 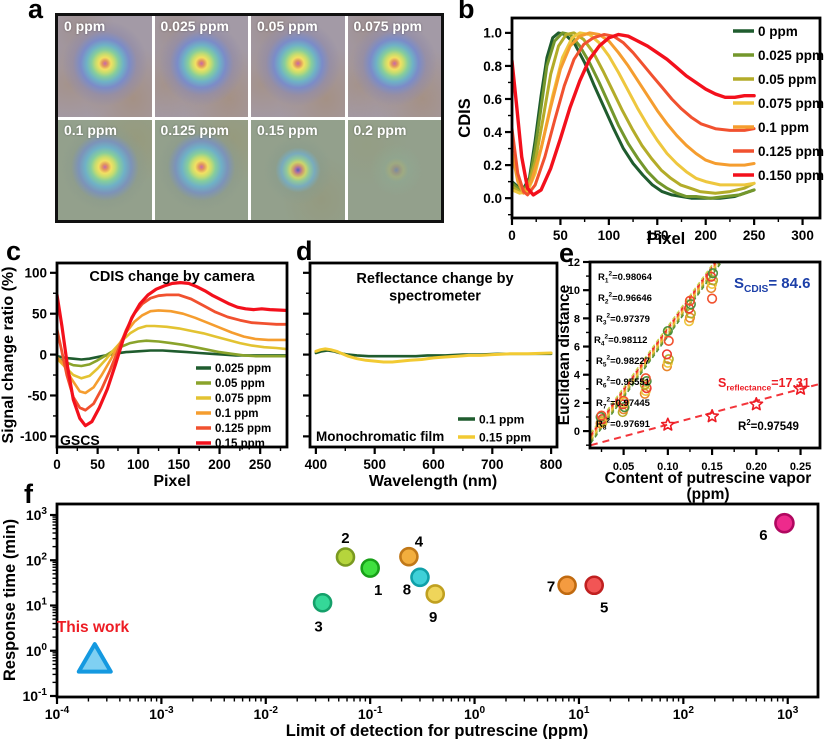 What do you see at coordinates (161, 713) in the screenshot?
I see `tick-label: 10-3` at bounding box center [161, 713].